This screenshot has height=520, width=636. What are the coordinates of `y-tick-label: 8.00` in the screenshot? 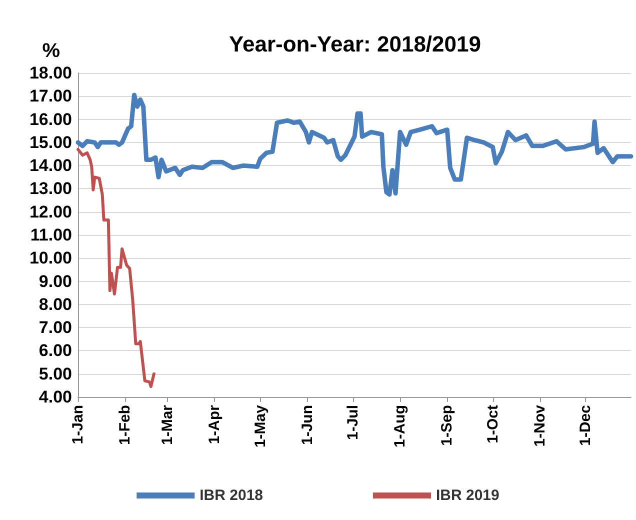 It's located at (55, 304).